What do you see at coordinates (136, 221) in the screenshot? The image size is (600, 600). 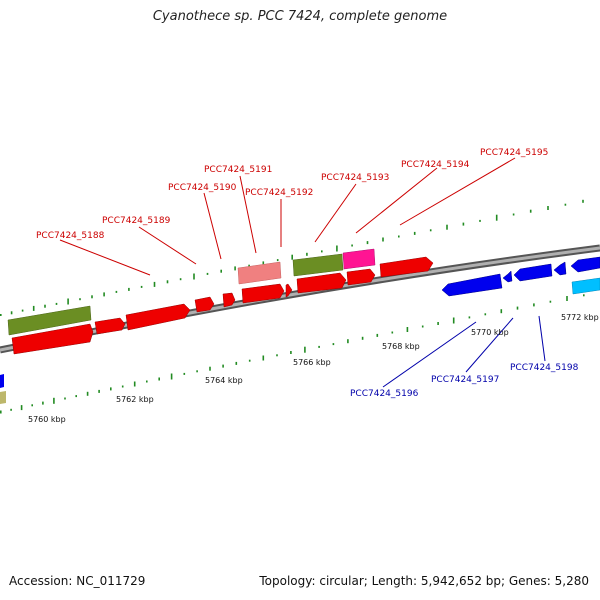 I see `label-pcc7424-5189: PCC7424_5189` at bounding box center [136, 221].